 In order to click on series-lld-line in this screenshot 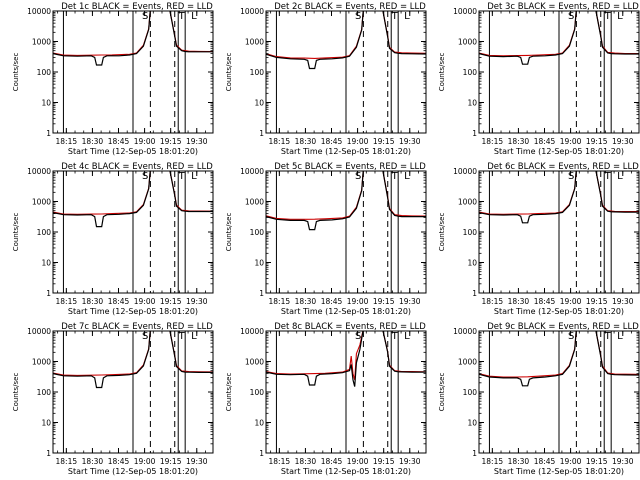, I will do `click(346, 356)`.